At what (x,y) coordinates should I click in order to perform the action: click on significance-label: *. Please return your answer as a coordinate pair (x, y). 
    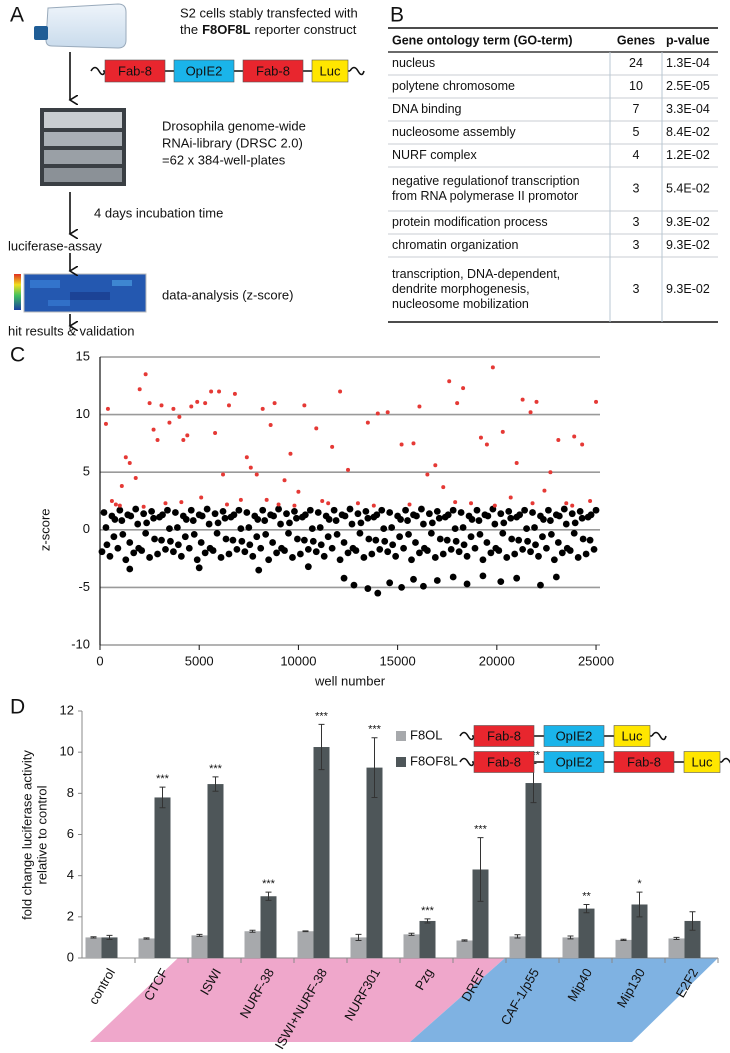
    Looking at the image, I should click on (639, 884).